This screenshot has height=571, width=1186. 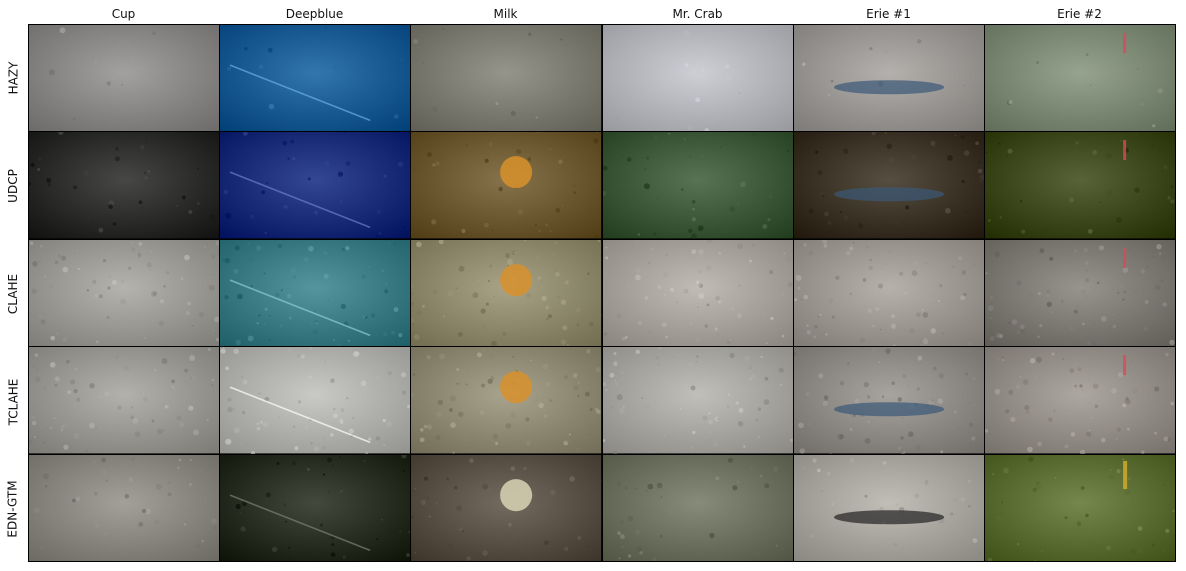 What do you see at coordinates (697, 293) in the screenshot?
I see `image-clahe-mr-crab` at bounding box center [697, 293].